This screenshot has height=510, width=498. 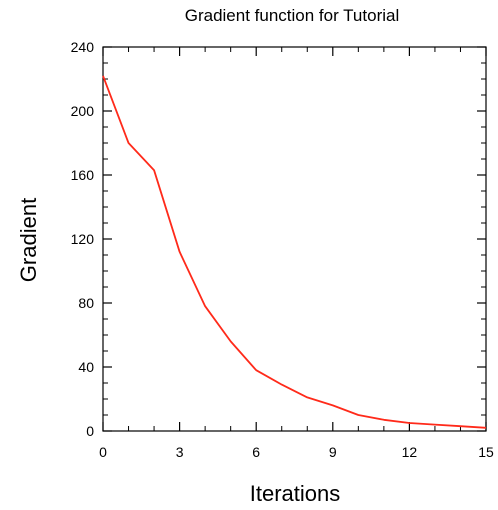 What do you see at coordinates (180, 452) in the screenshot?
I see `x-tick-label: 3` at bounding box center [180, 452].